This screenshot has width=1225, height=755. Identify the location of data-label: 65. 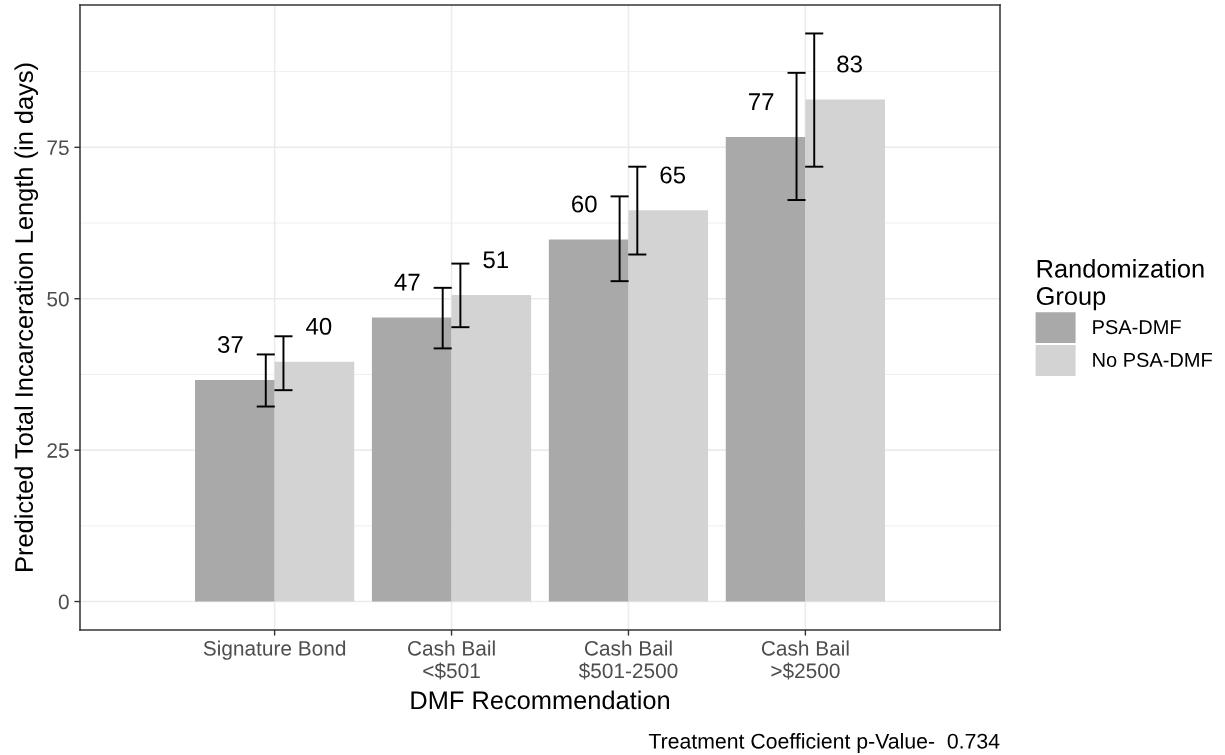
(673, 175).